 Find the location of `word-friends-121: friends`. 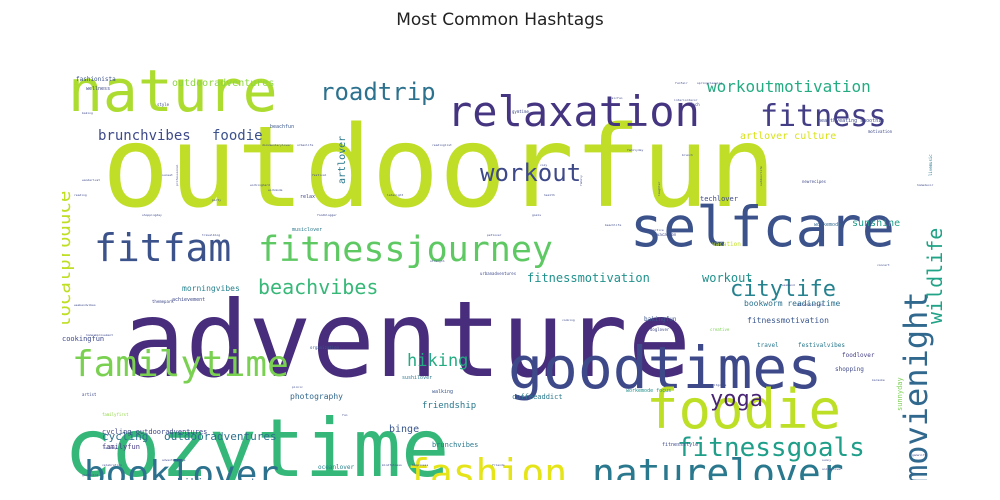

word-friends-121: friends is located at coordinates (498, 465).